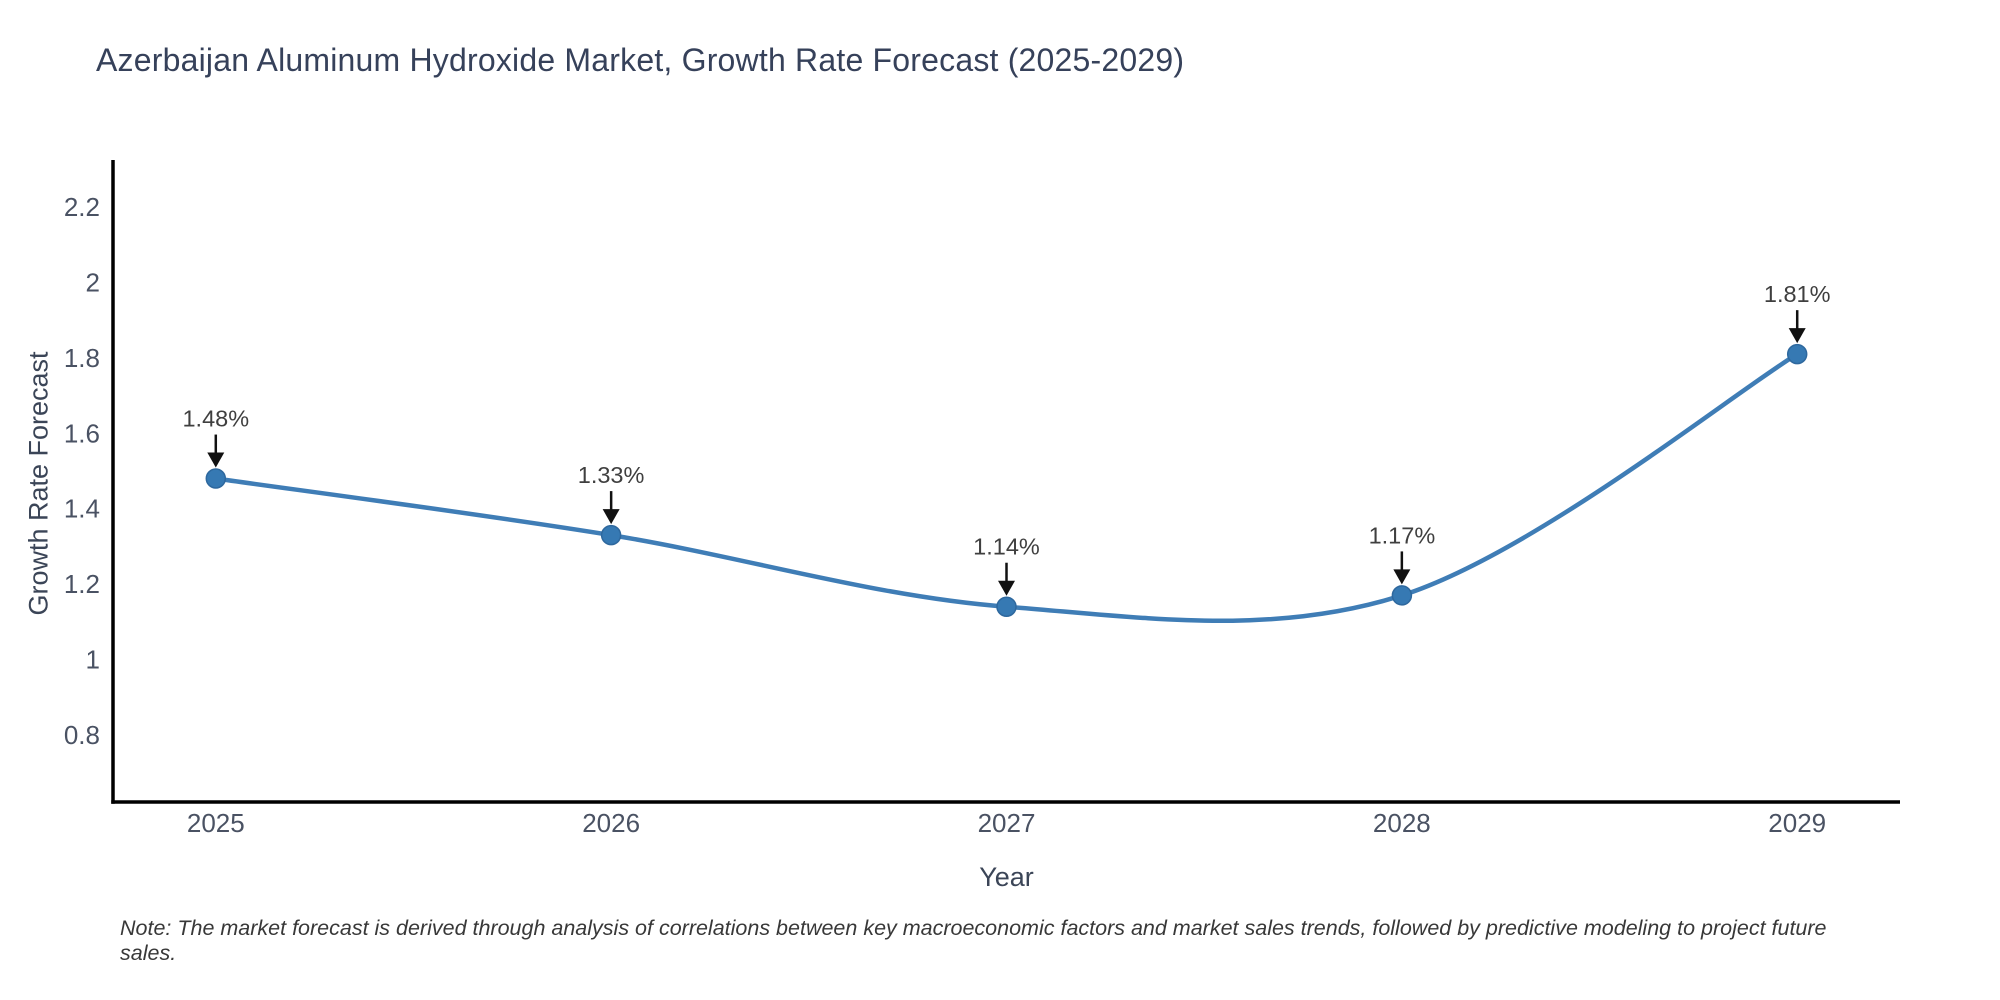 This screenshot has width=2000, height=1000. I want to click on y-axis-title: Growth Rate Forecast, so click(38, 483).